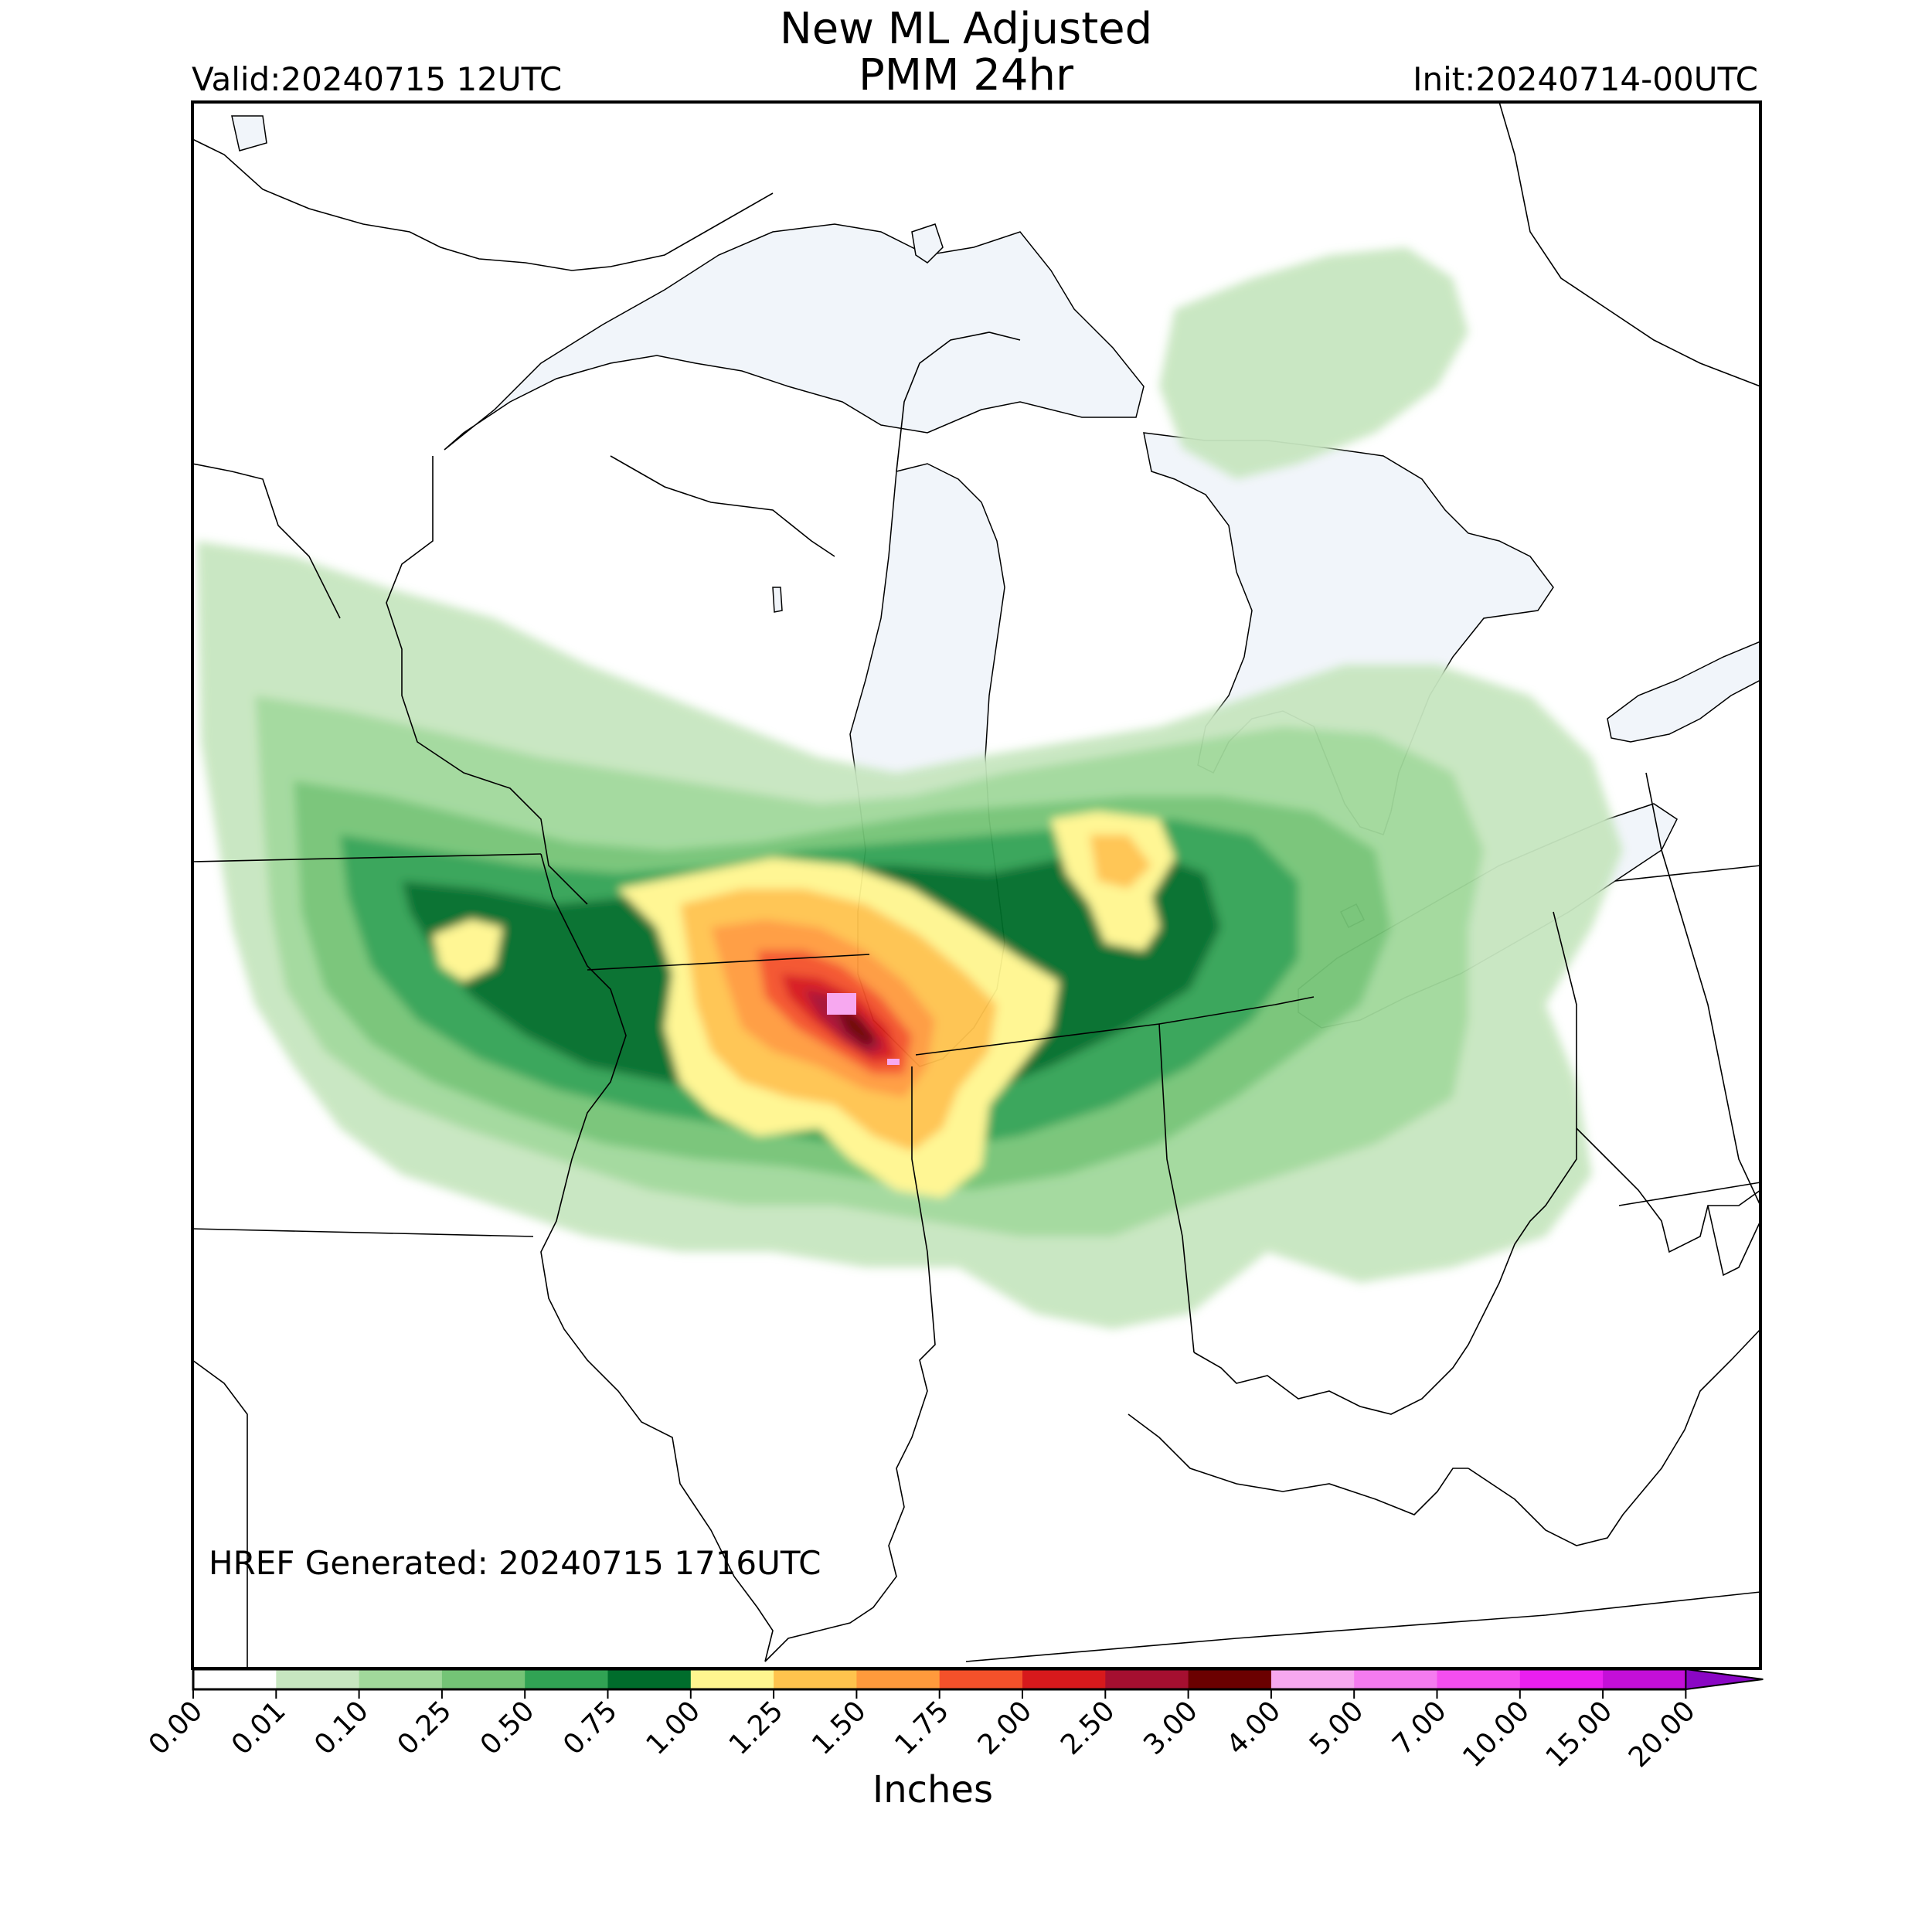 The image size is (1932, 1932). What do you see at coordinates (1171, 1728) in the screenshot?
I see `colorbar-tick-label: 3.00` at bounding box center [1171, 1728].